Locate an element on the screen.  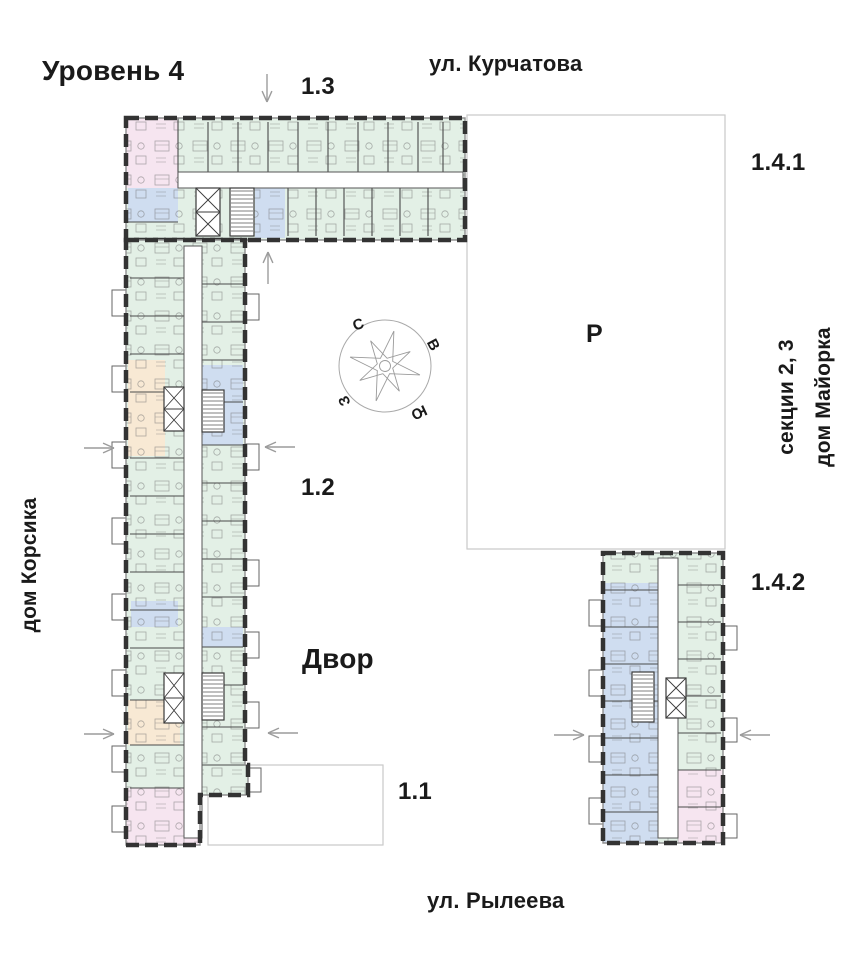
entry-142-west-arrow-icon is located at coordinates (569, 735).